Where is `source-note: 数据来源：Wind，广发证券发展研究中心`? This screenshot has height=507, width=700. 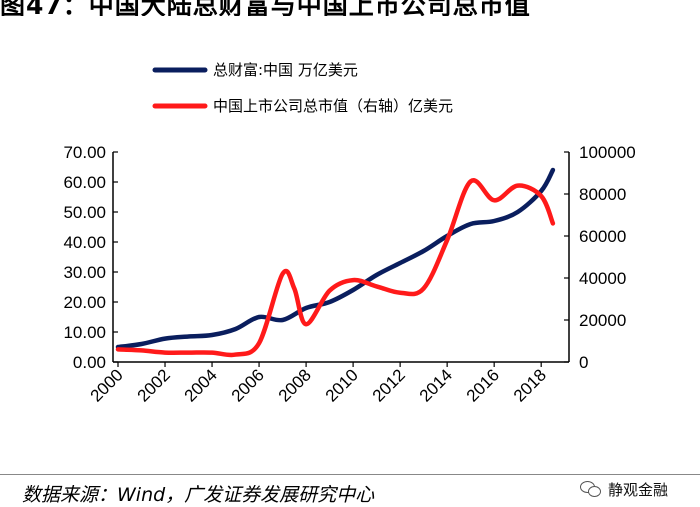
source-note: 数据来源：Wind，广发证券发展研究中心 is located at coordinates (198, 495).